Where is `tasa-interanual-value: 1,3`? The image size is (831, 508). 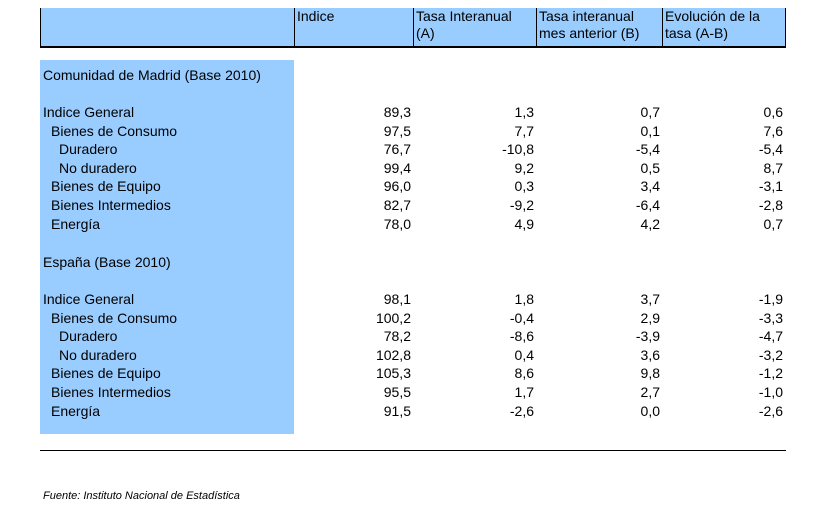
tasa-interanual-value: 1,3 is located at coordinates (524, 112).